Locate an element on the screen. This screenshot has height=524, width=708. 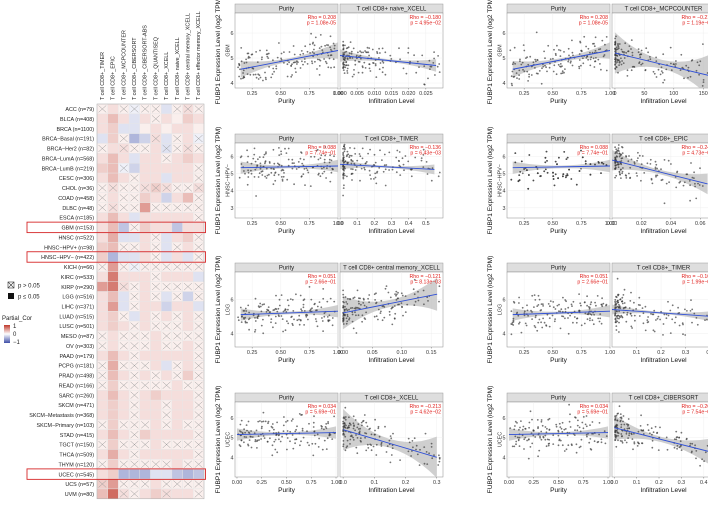
colorbar-tick: 1 is located at coordinates (15, 327).